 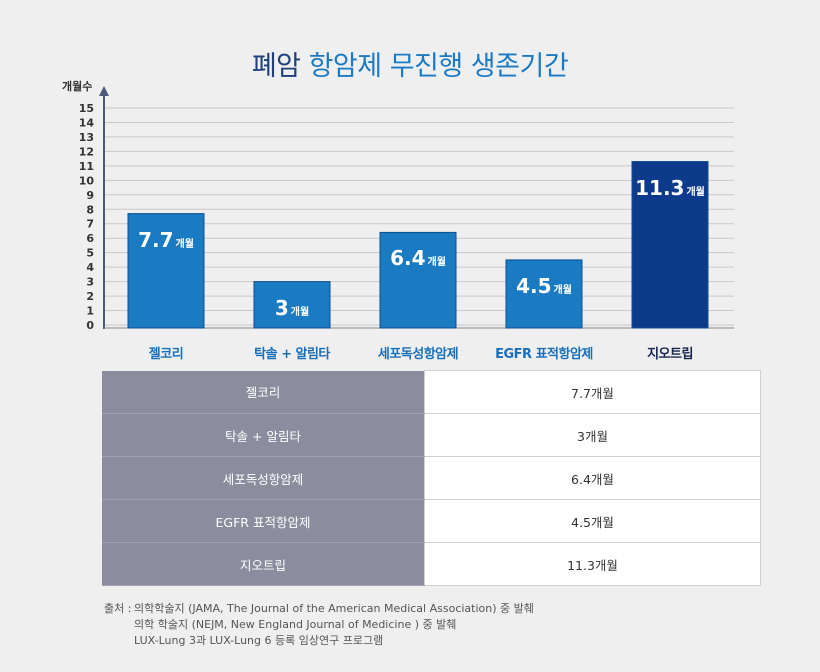 I want to click on bar-value-label: 4.5 개월, so click(x=544, y=286).